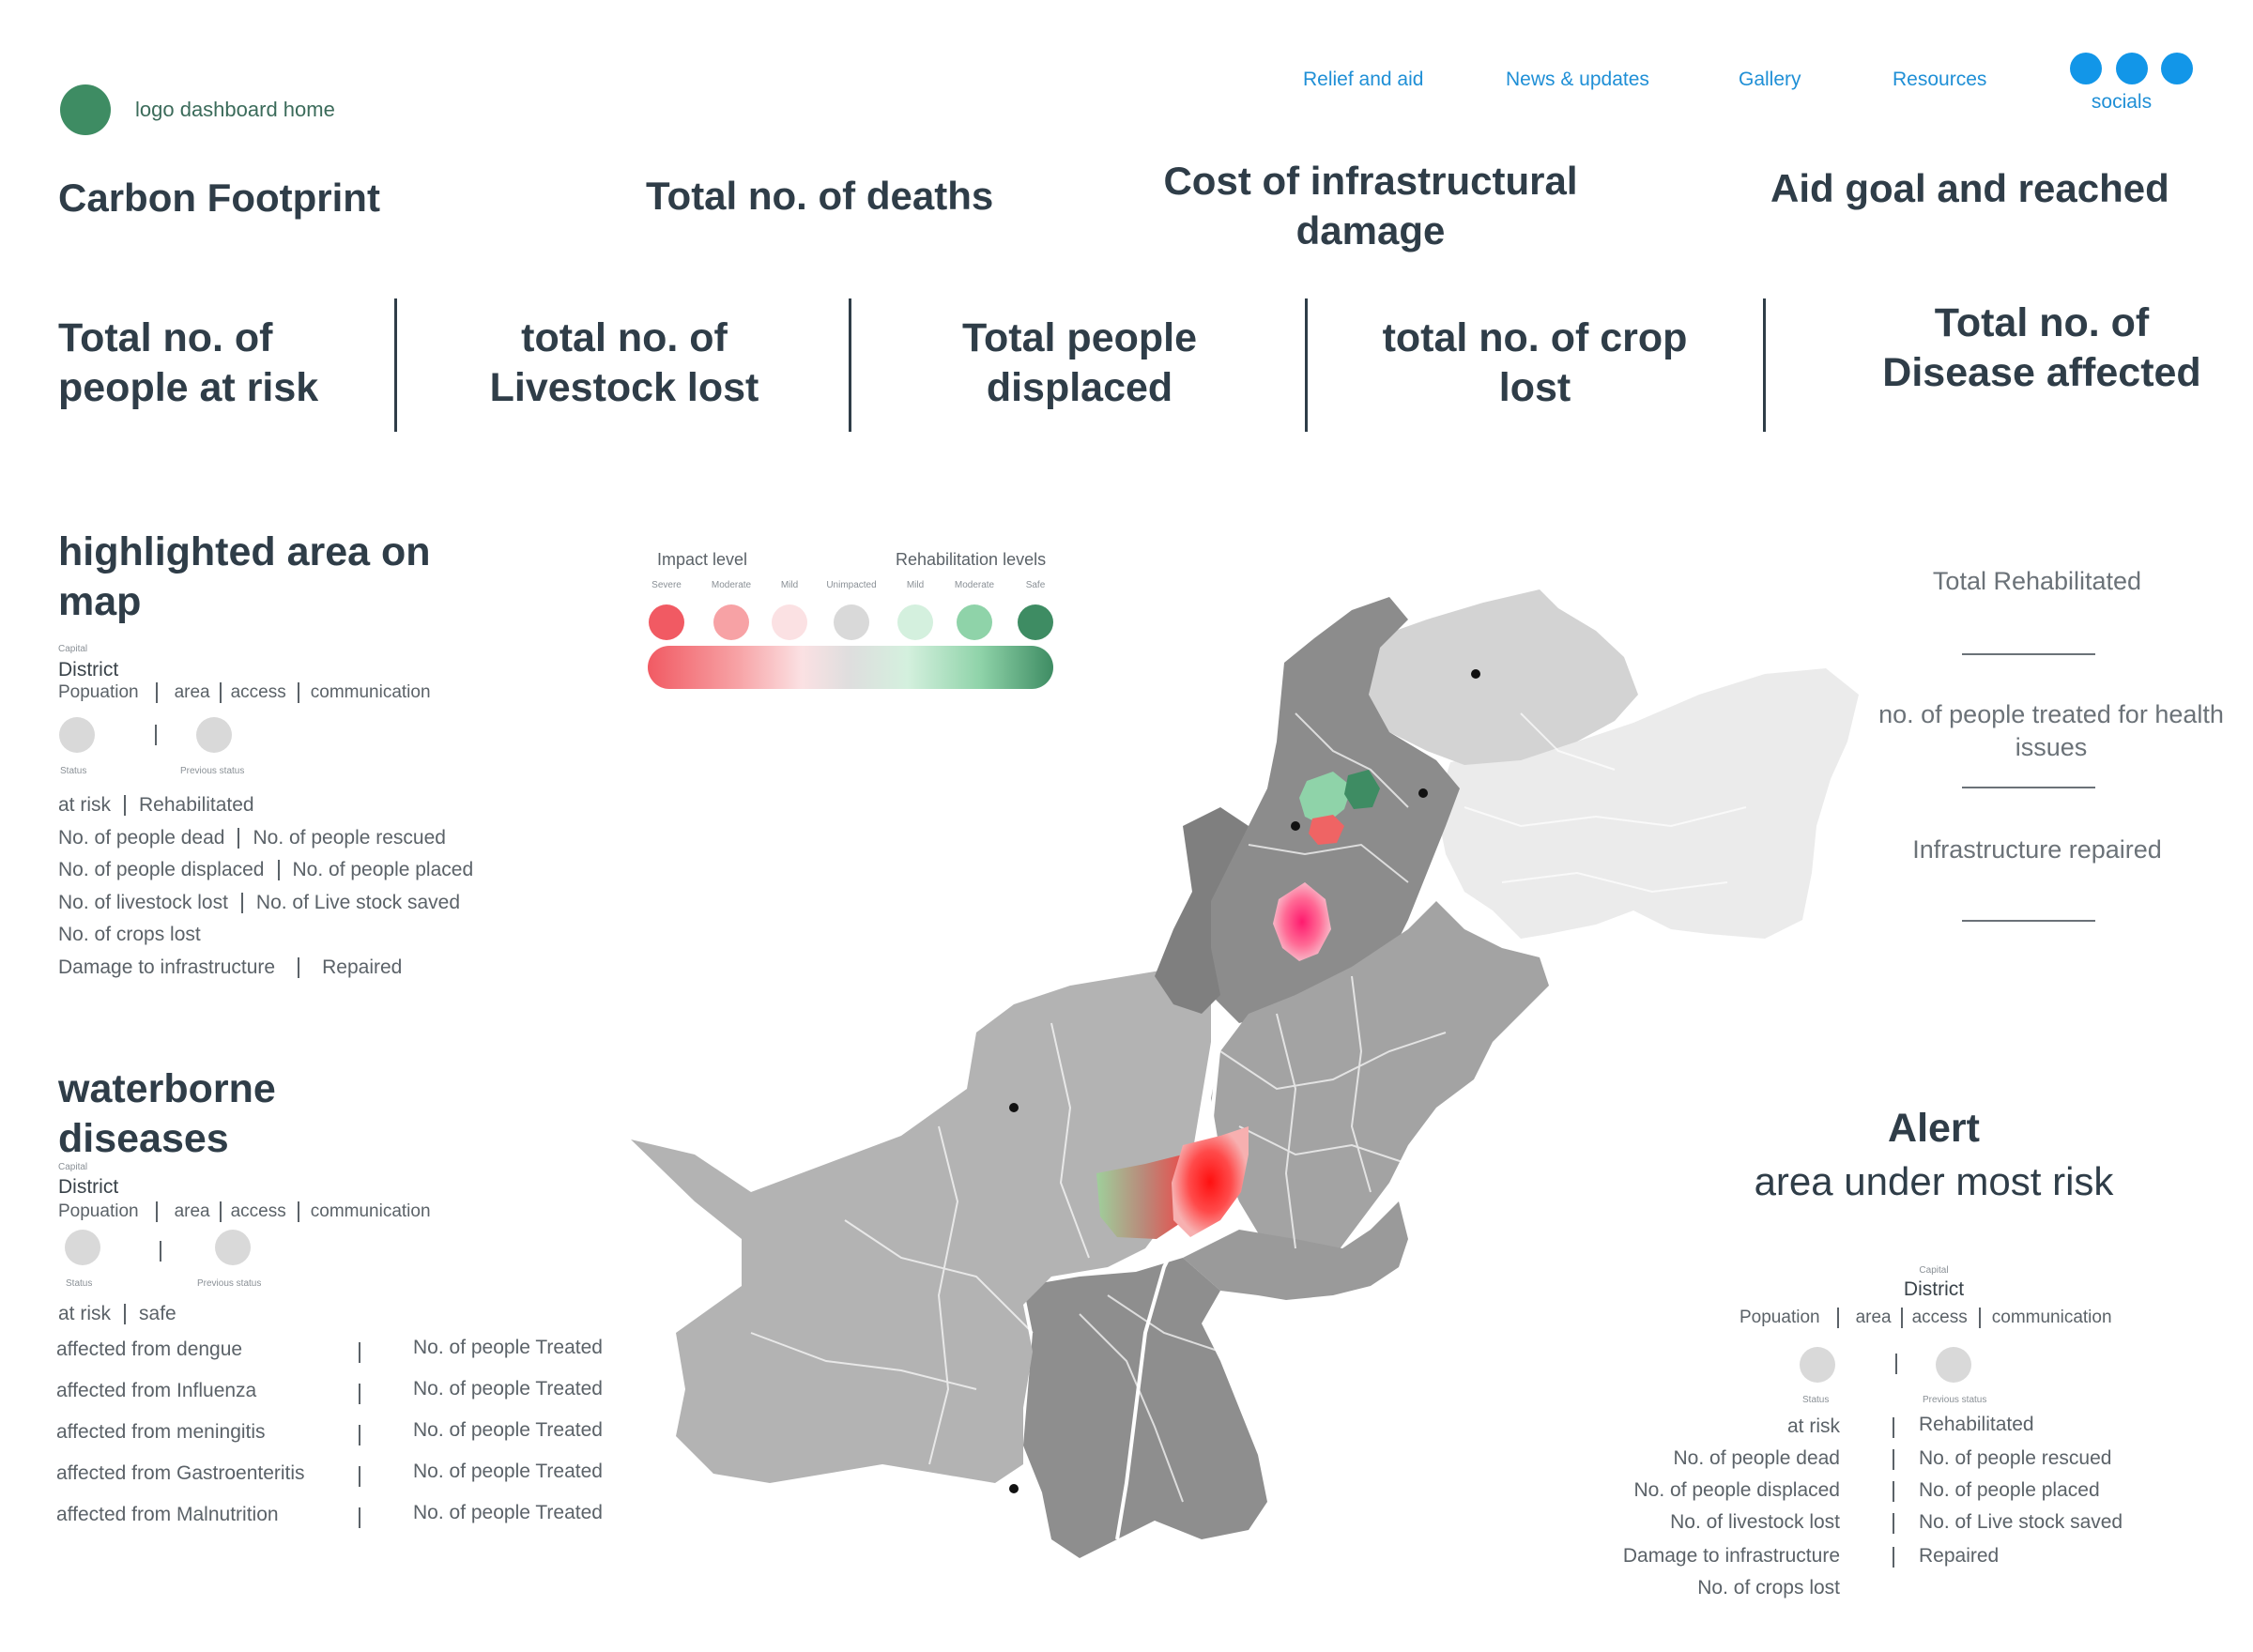  I want to click on alert-right-3: No. of people placed, so click(2009, 1490).